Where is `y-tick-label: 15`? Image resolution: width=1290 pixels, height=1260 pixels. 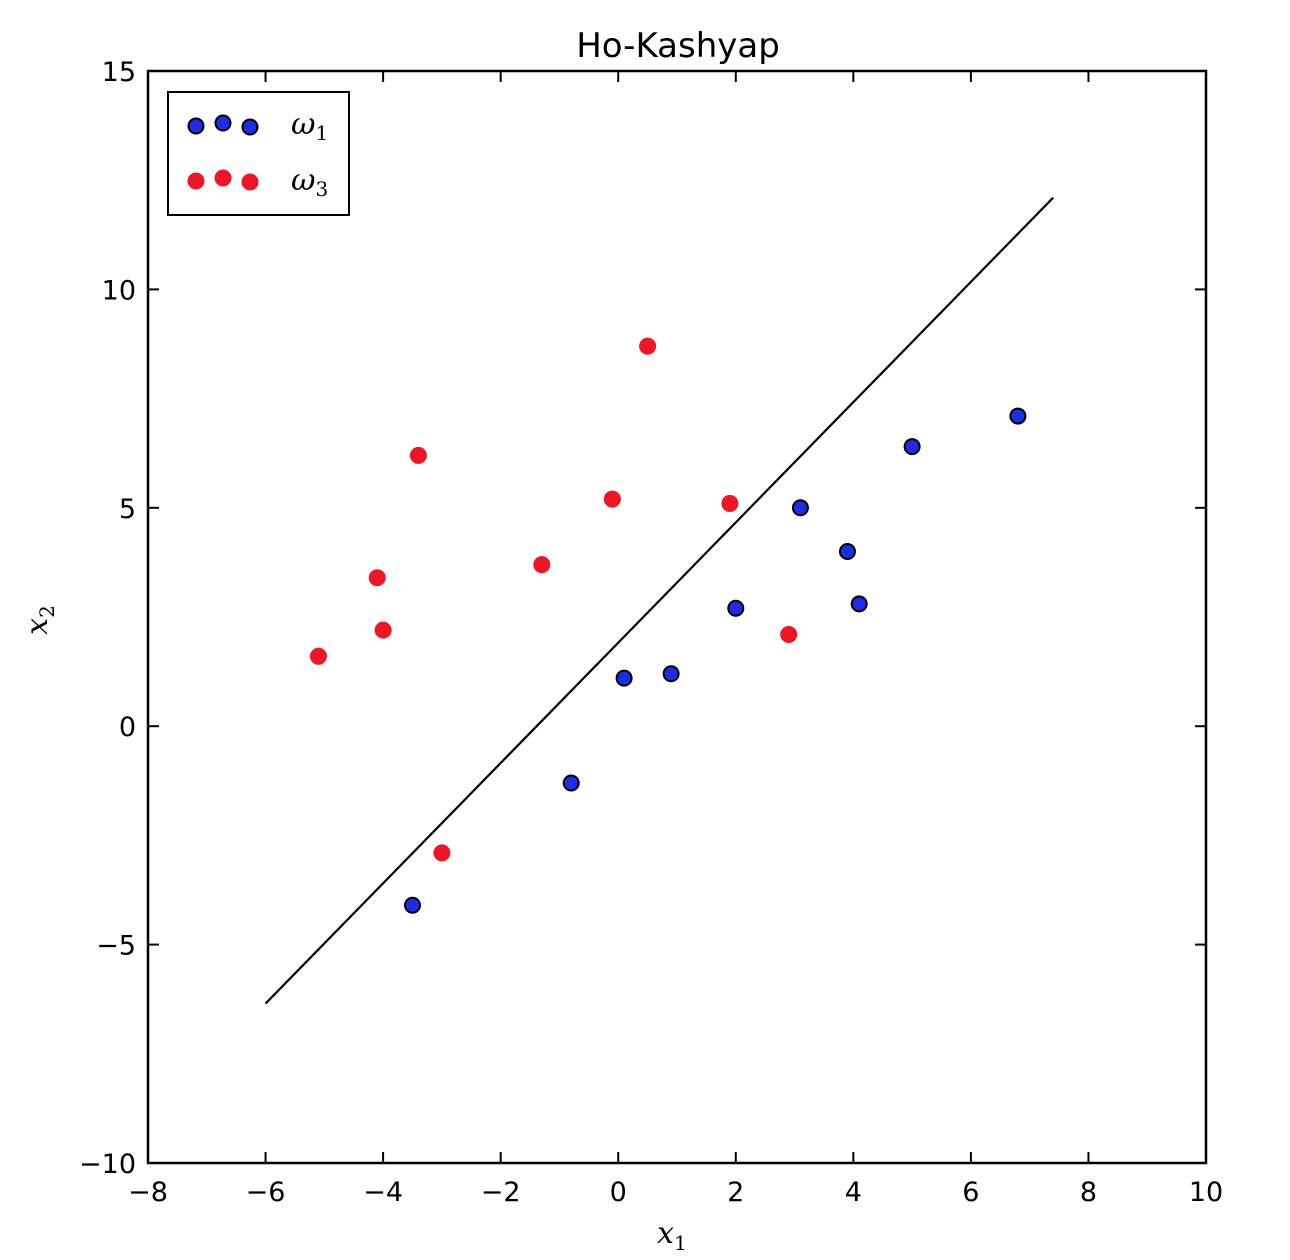
y-tick-label: 15 is located at coordinates (119, 72).